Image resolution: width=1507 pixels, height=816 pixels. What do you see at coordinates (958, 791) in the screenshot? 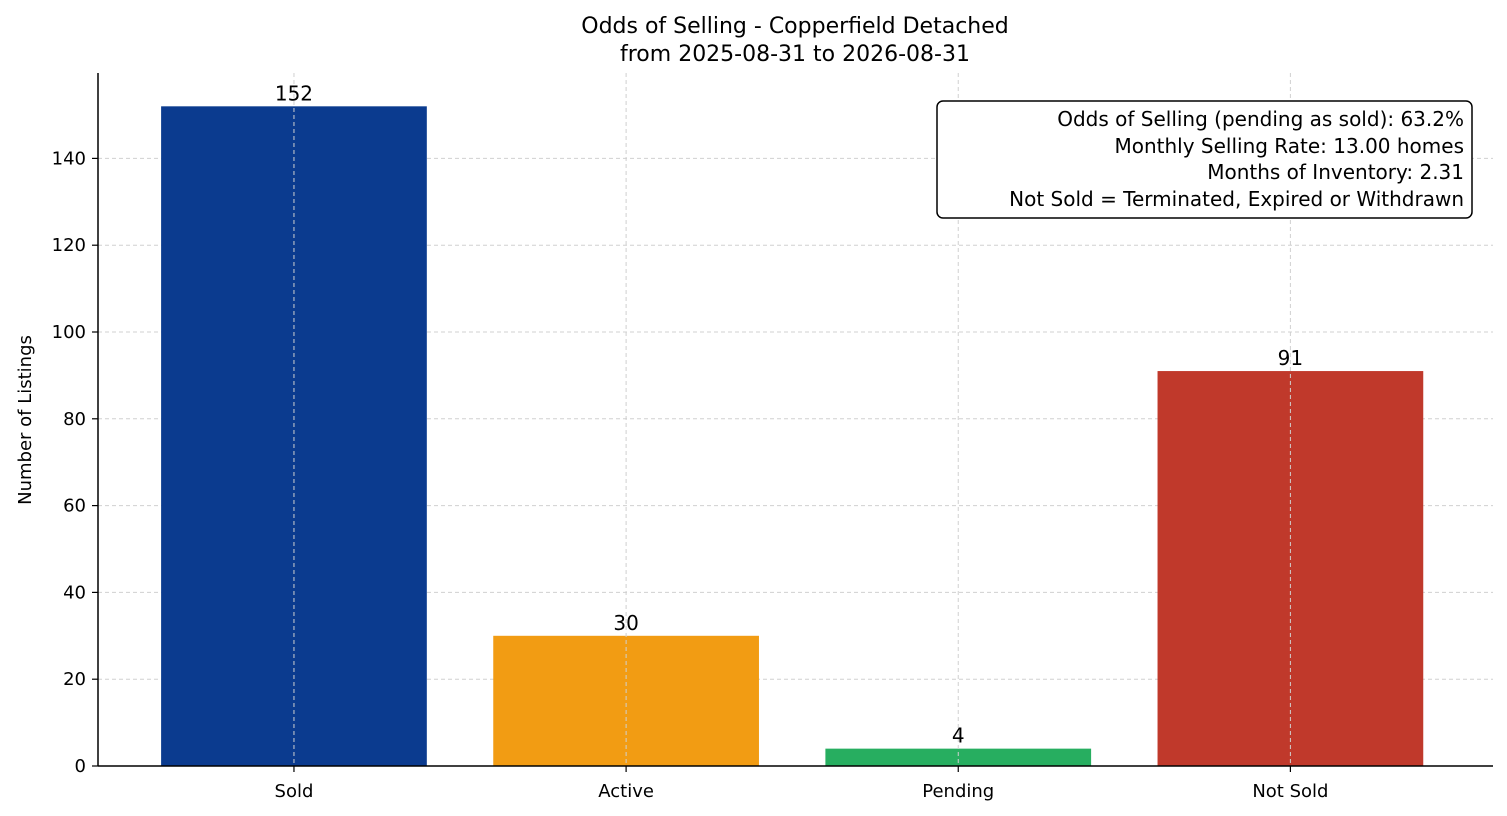
I see `x-tick-label: Pending` at bounding box center [958, 791].